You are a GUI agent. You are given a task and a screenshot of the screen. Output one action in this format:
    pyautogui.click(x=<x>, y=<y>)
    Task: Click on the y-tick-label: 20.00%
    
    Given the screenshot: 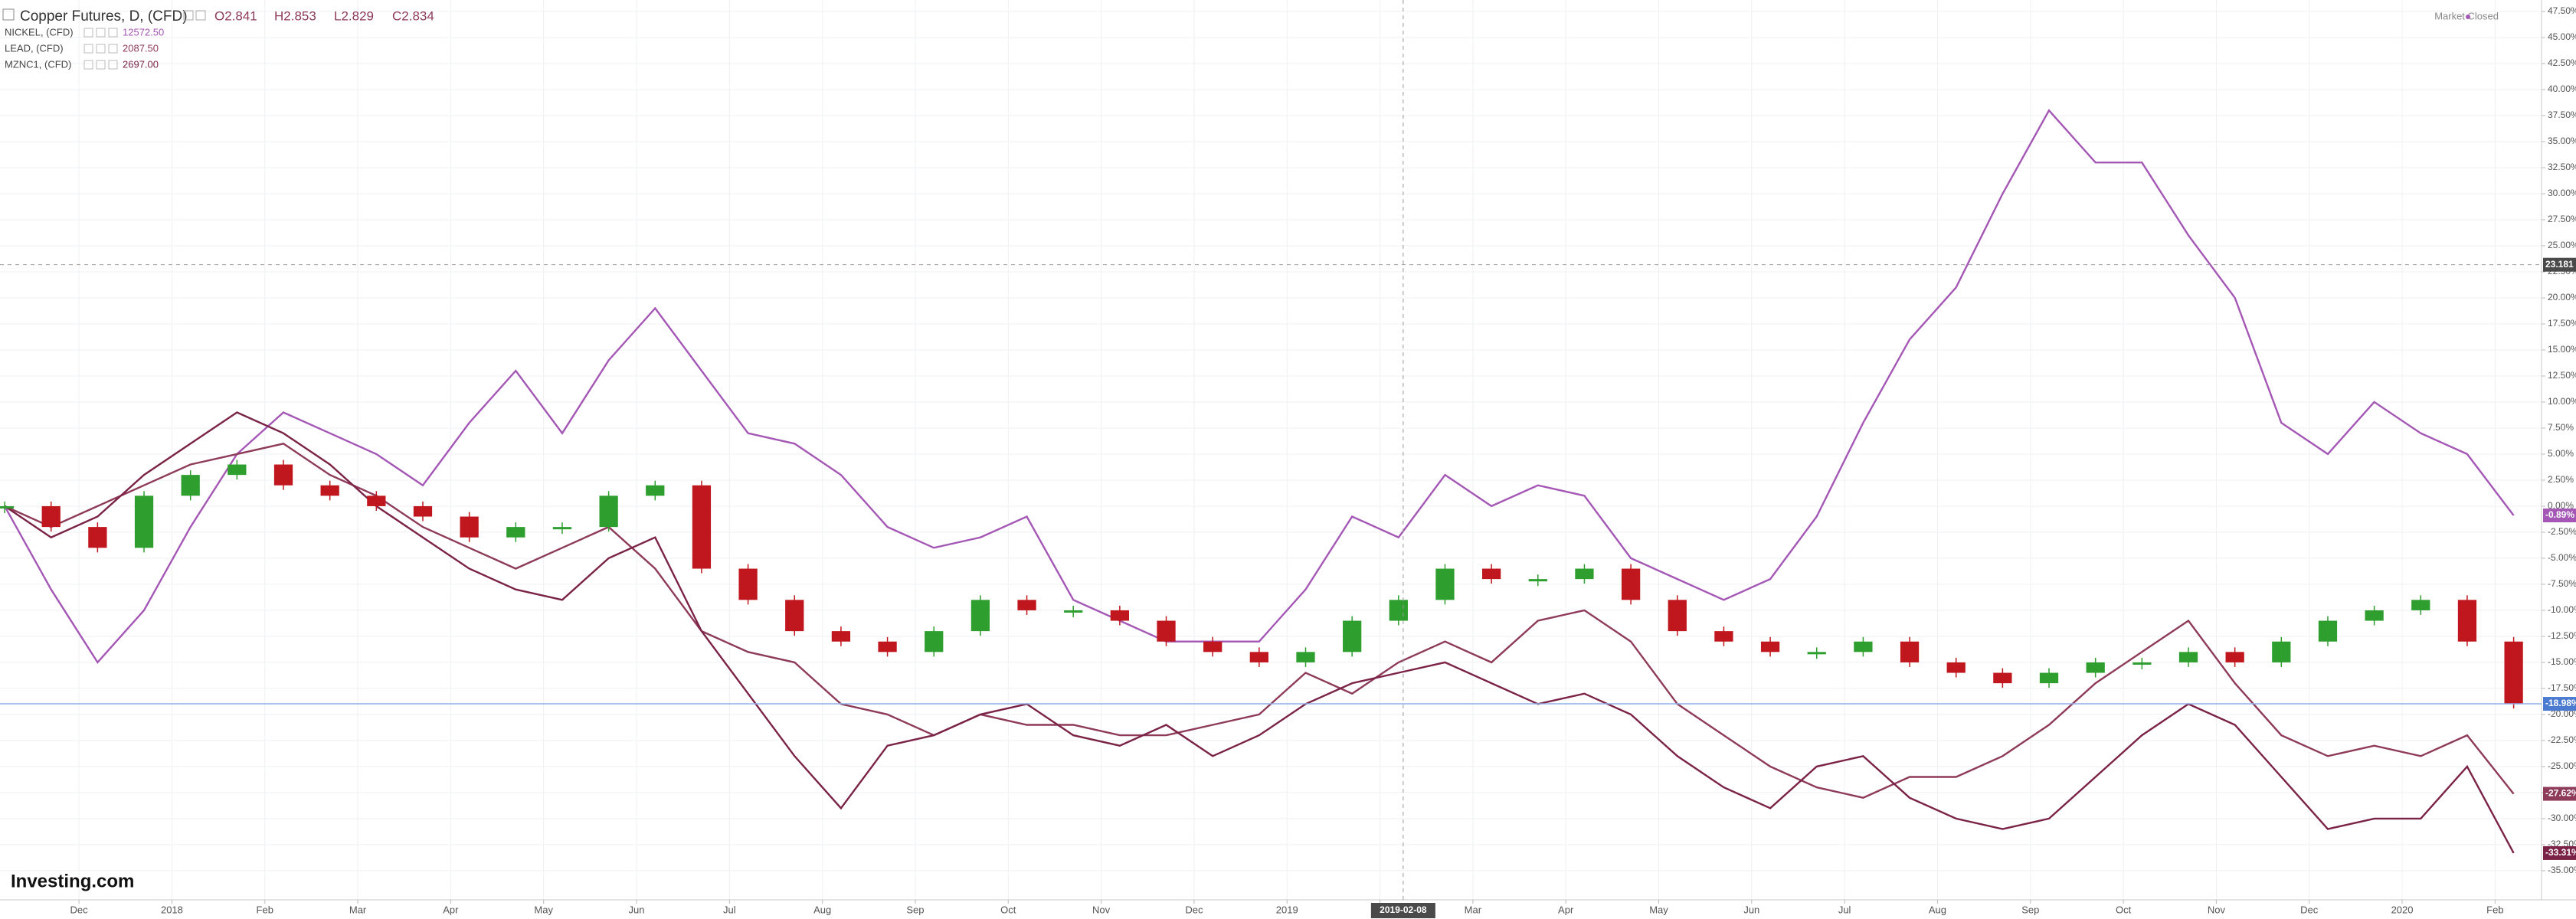 What is the action you would take?
    pyautogui.click(x=2562, y=297)
    